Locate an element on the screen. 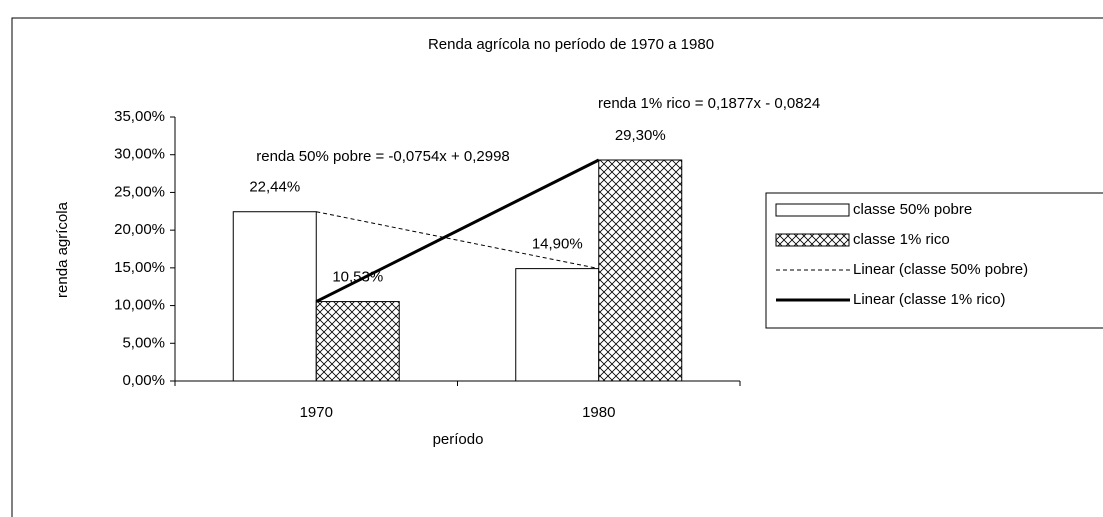 The image size is (1103, 517). y-axis-title: renda agrícola is located at coordinates (62, 249).